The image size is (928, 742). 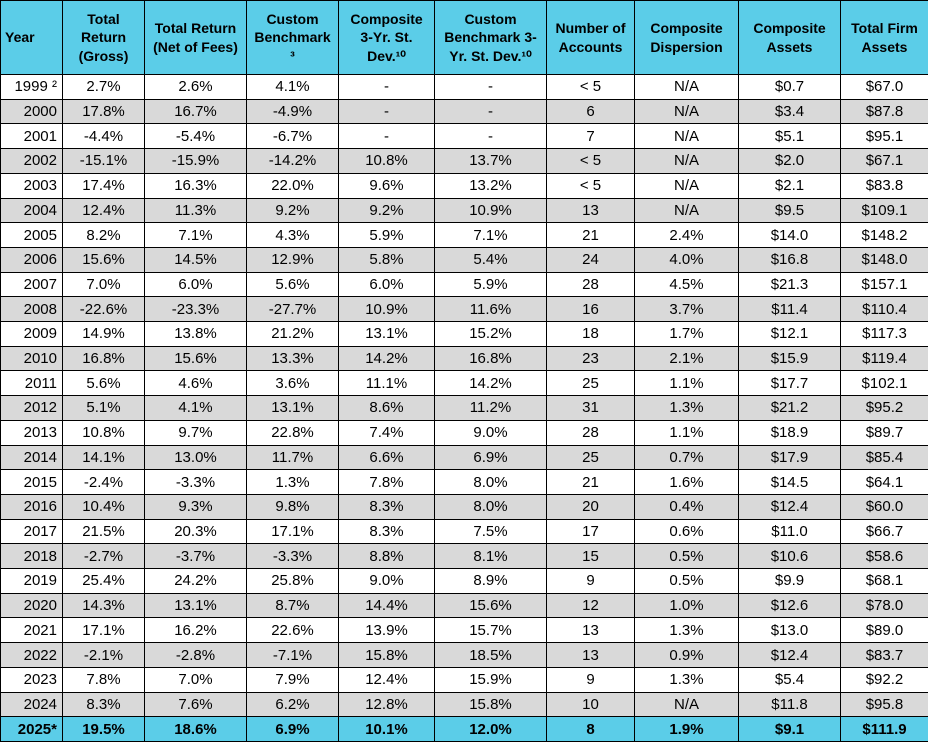 What do you see at coordinates (884, 259) in the screenshot?
I see `data-cell: $148.0` at bounding box center [884, 259].